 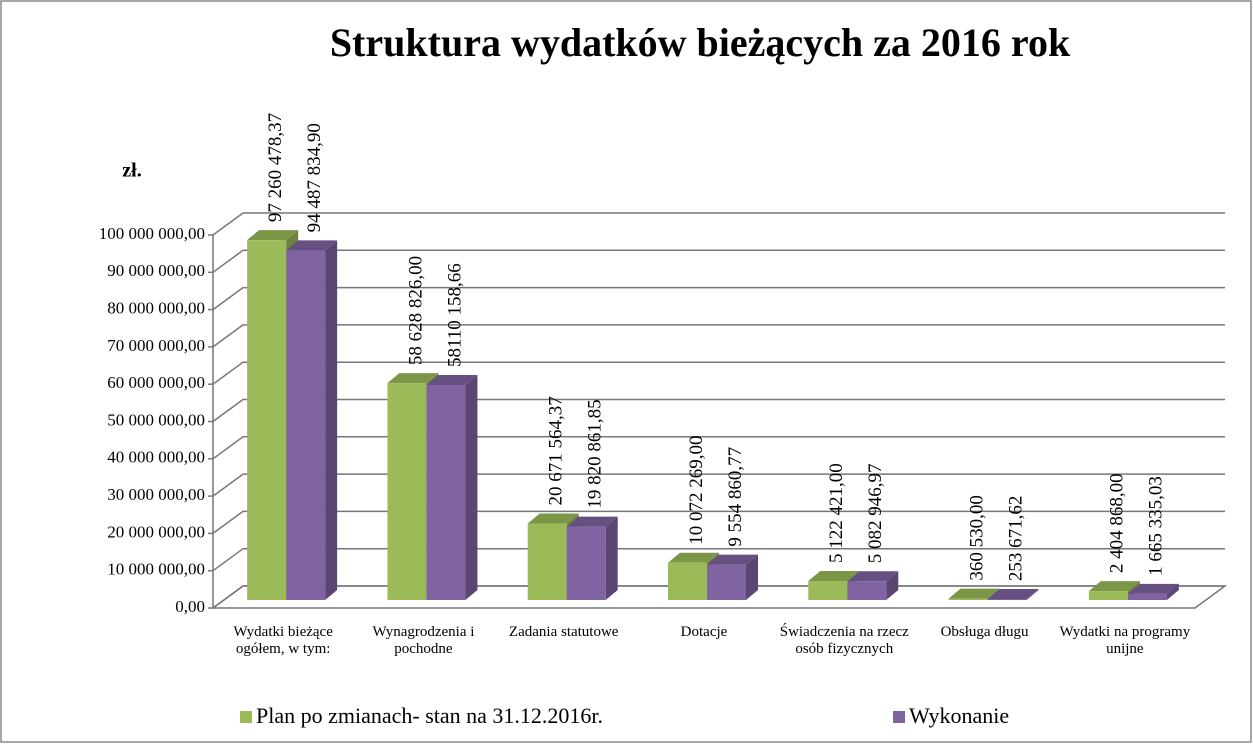 What do you see at coordinates (1015, 539) in the screenshot?
I see `data-label: 253 671,62` at bounding box center [1015, 539].